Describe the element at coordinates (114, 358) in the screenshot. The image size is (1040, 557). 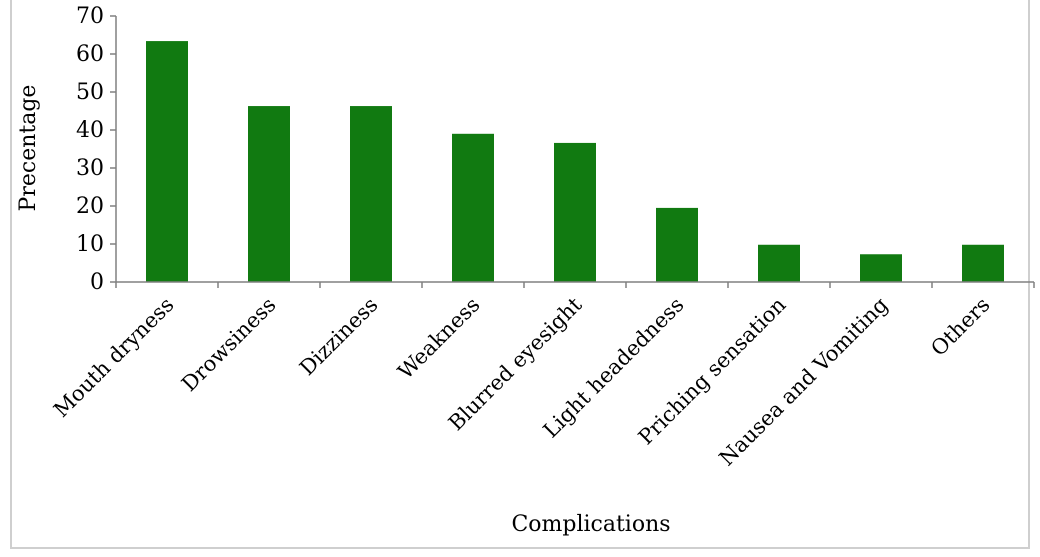
I see `x-tick-label: Mouth dryness` at that location.